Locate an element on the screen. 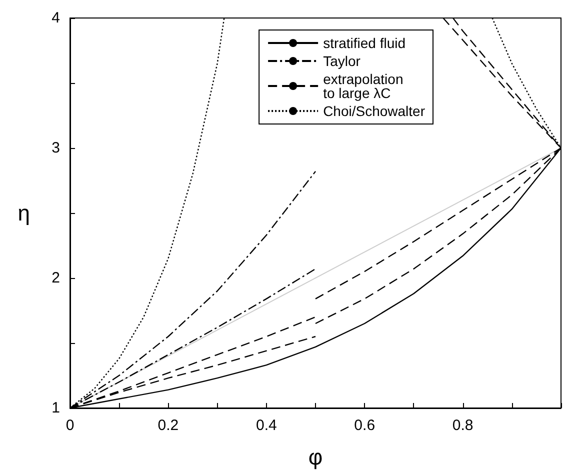 The width and height of the screenshot is (563, 474). x-tick-label: 0 is located at coordinates (70, 425).